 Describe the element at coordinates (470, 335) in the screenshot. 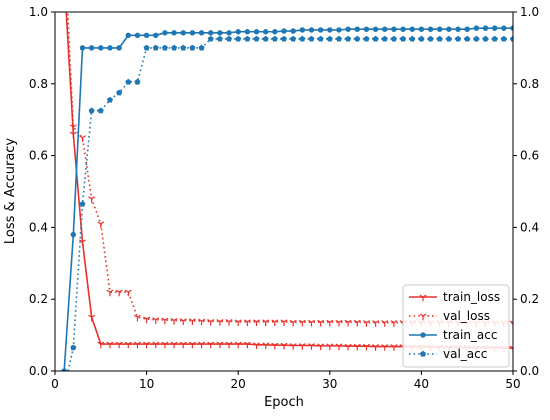

I see `legend-label-train_acc: train_acc` at that location.